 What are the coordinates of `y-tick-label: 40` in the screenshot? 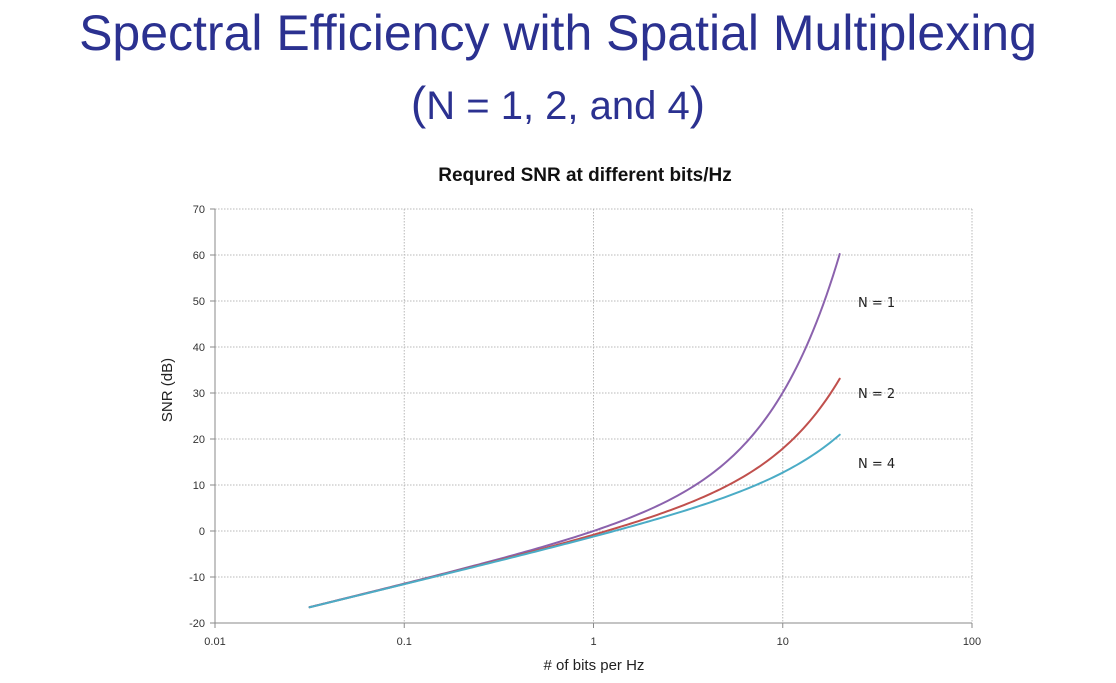 It's located at (199, 348).